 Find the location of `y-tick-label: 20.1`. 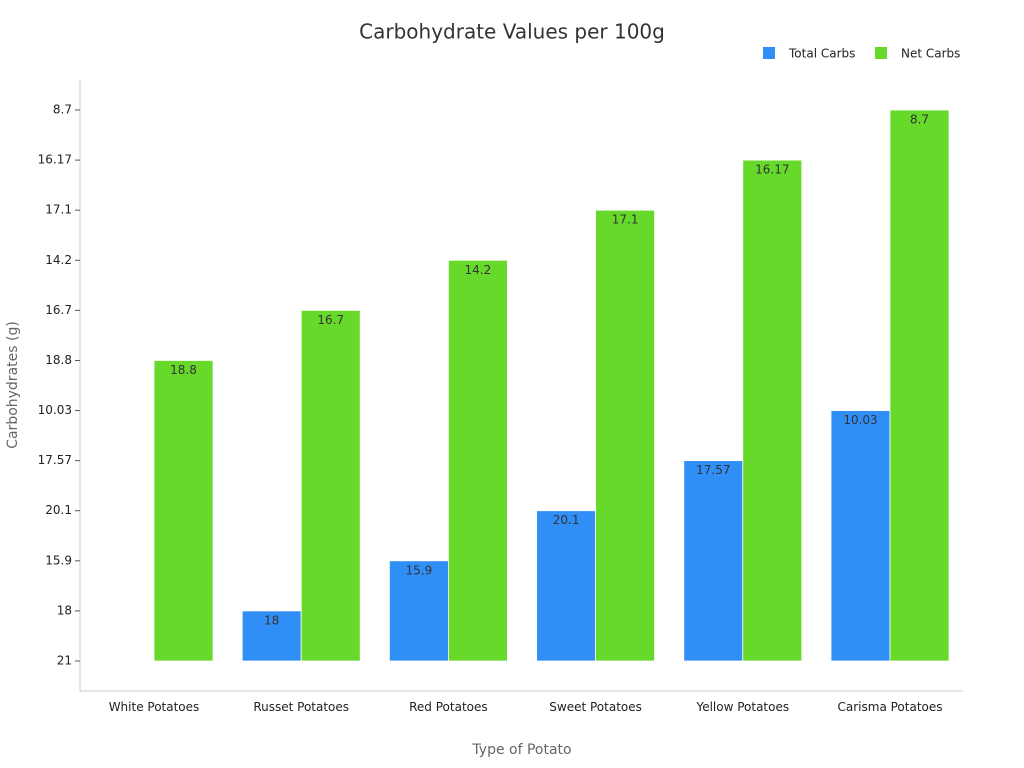

y-tick-label: 20.1 is located at coordinates (58, 510).